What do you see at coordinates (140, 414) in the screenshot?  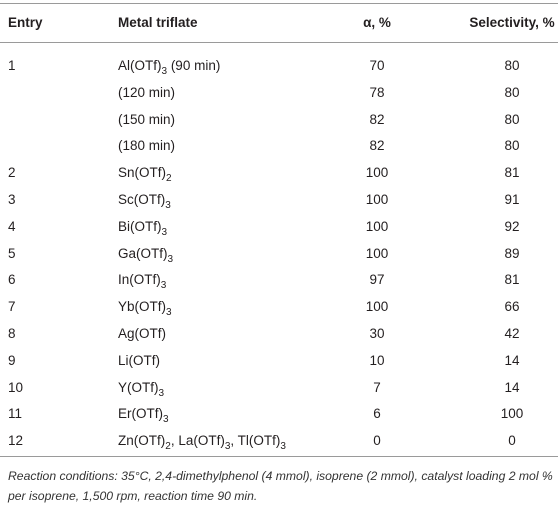 I see `formula-text: Er(OTf)` at bounding box center [140, 414].